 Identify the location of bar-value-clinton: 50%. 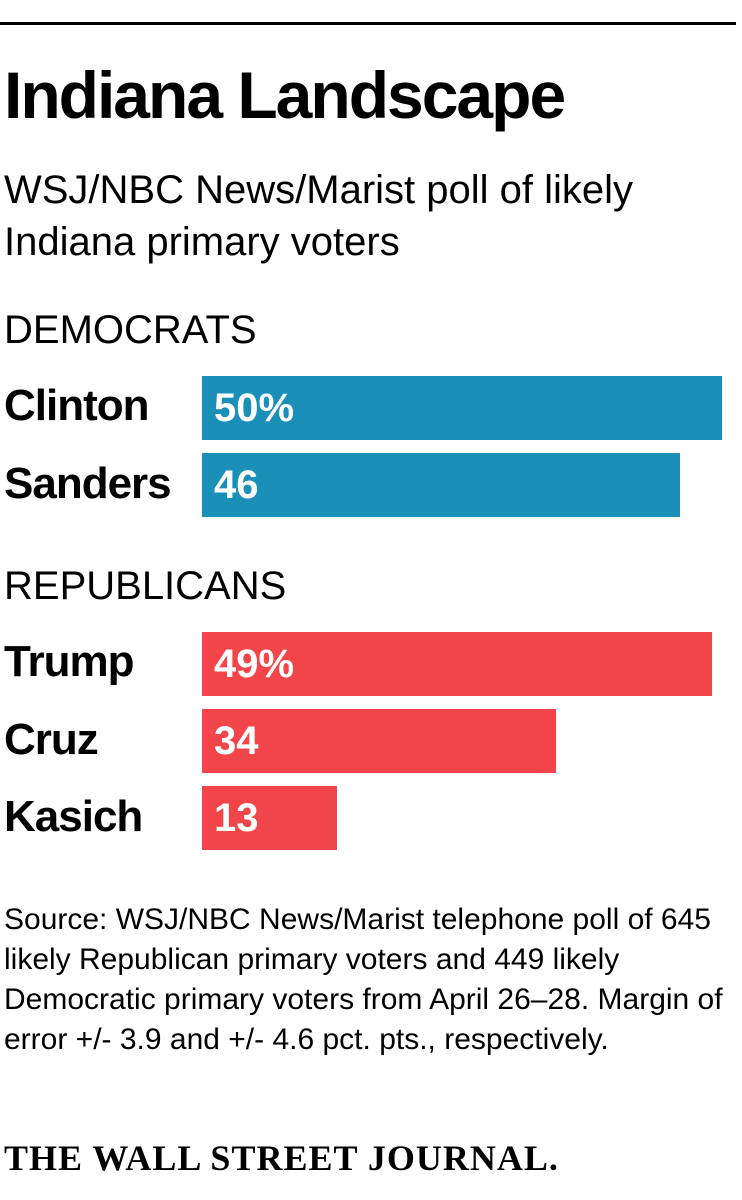
(254, 408).